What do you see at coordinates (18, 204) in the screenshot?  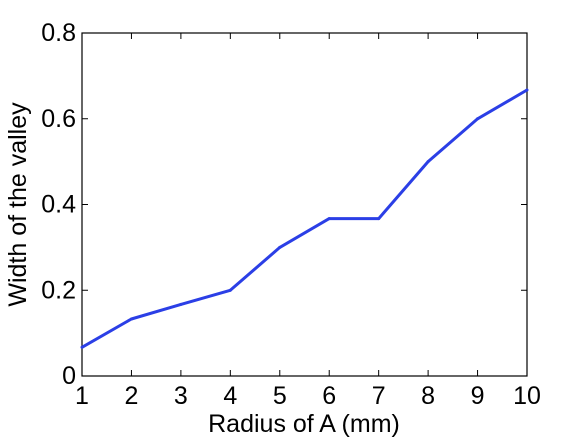 I see `y-axis-label: Width of the valley` at bounding box center [18, 204].